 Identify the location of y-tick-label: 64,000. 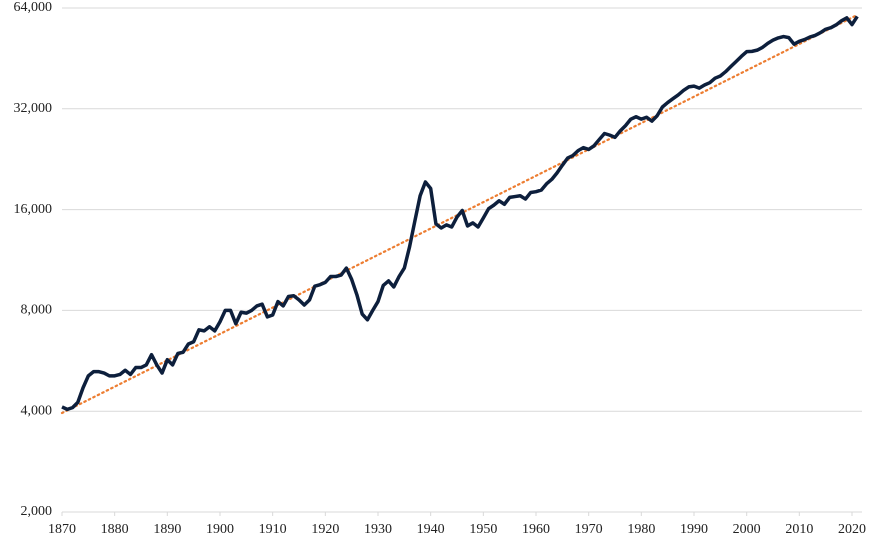
(33, 7).